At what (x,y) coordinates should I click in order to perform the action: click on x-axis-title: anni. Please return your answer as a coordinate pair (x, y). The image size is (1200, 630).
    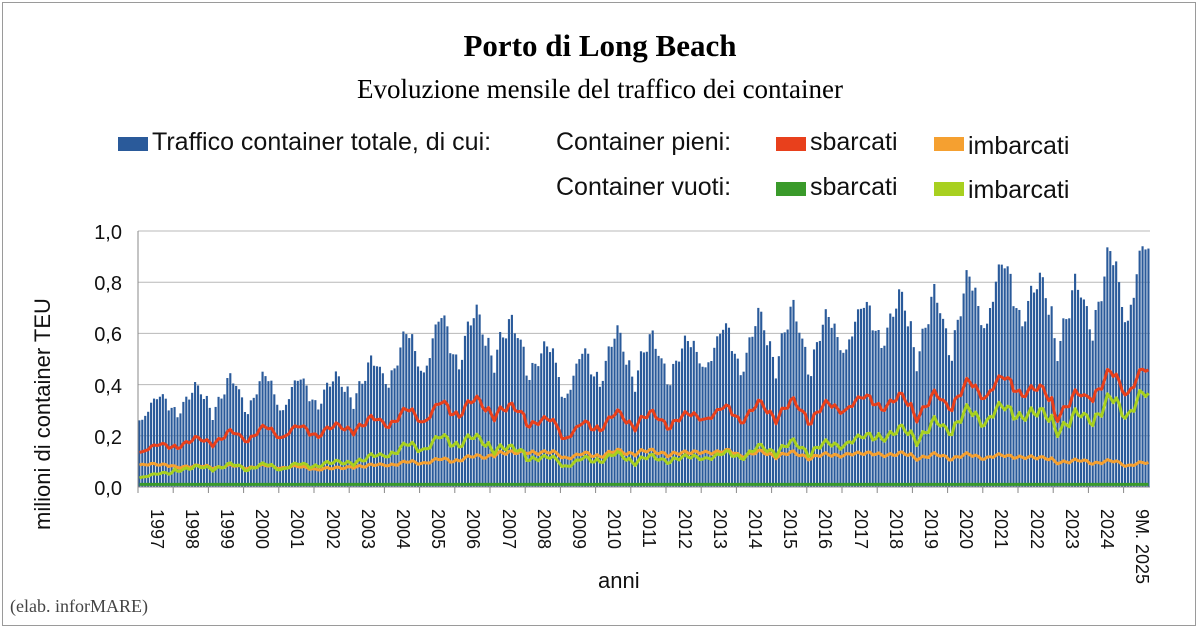
    Looking at the image, I should click on (619, 580).